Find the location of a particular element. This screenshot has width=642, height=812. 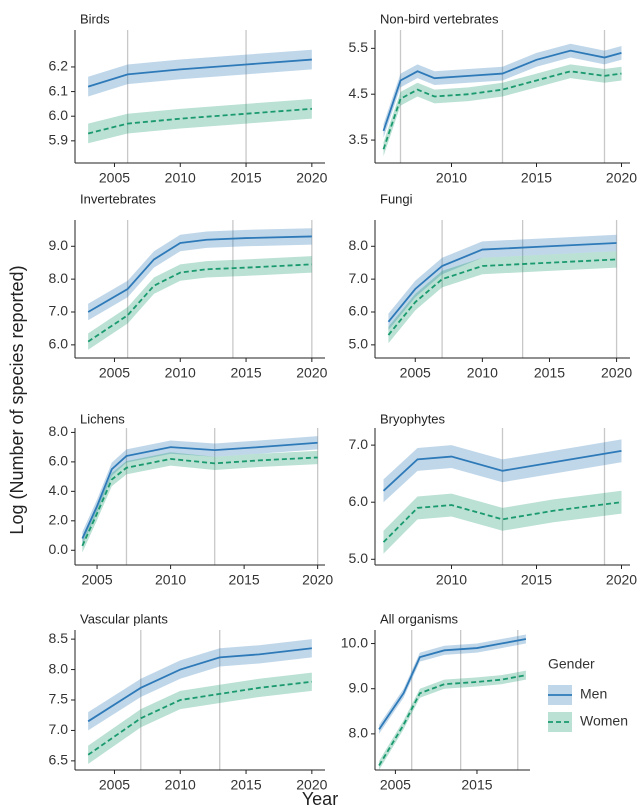

legend-title: Gender is located at coordinates (571, 664).